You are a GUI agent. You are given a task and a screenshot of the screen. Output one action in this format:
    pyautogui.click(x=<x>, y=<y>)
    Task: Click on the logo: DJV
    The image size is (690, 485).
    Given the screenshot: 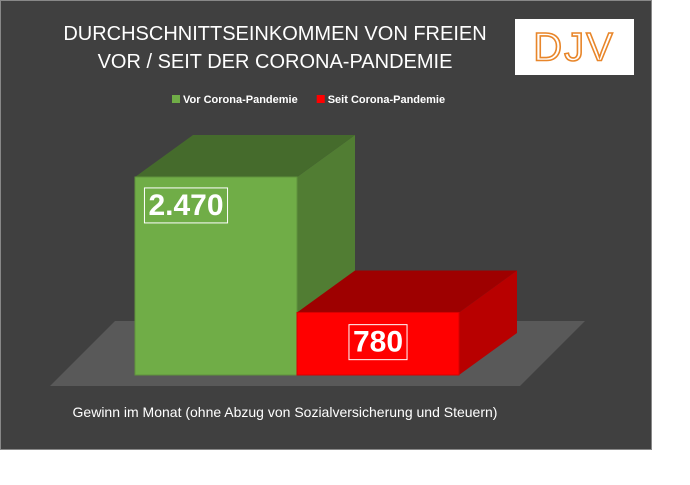 What is the action you would take?
    pyautogui.click(x=574, y=48)
    